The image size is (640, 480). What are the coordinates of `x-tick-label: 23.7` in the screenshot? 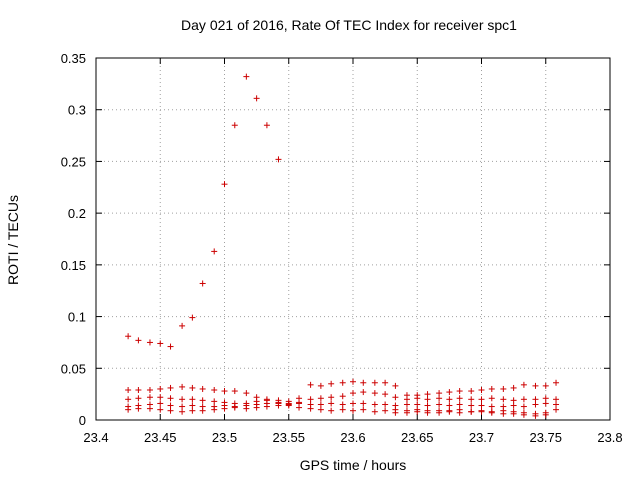 It's located at (481, 437).